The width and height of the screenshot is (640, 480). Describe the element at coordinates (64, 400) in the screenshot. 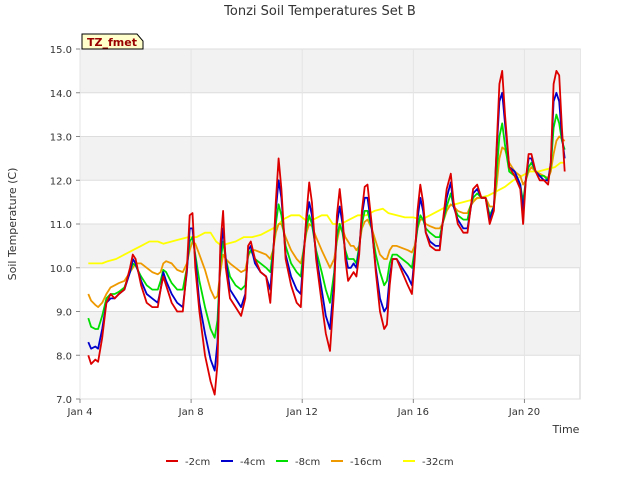

I see `y-tick-label: 7.0` at that location.